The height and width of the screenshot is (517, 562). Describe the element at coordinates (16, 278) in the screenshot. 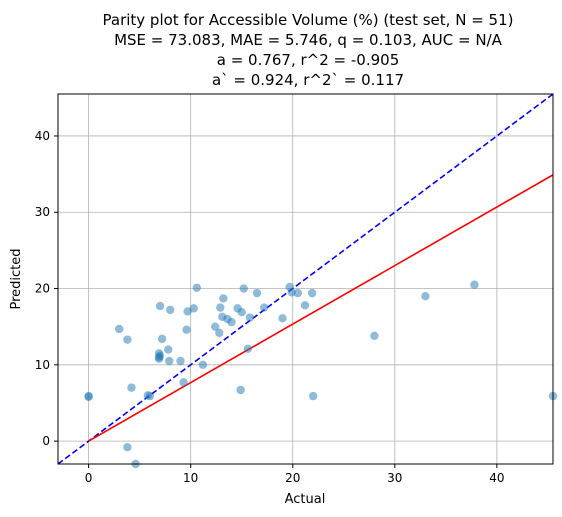

I see `y-axis-label: Predicted` at that location.